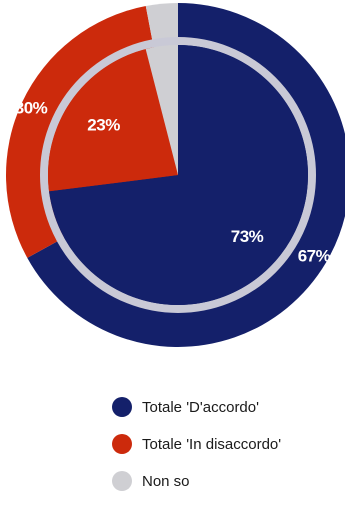 The width and height of the screenshot is (345, 507). What do you see at coordinates (122, 481) in the screenshot?
I see `legend-swatch-non-so` at bounding box center [122, 481].